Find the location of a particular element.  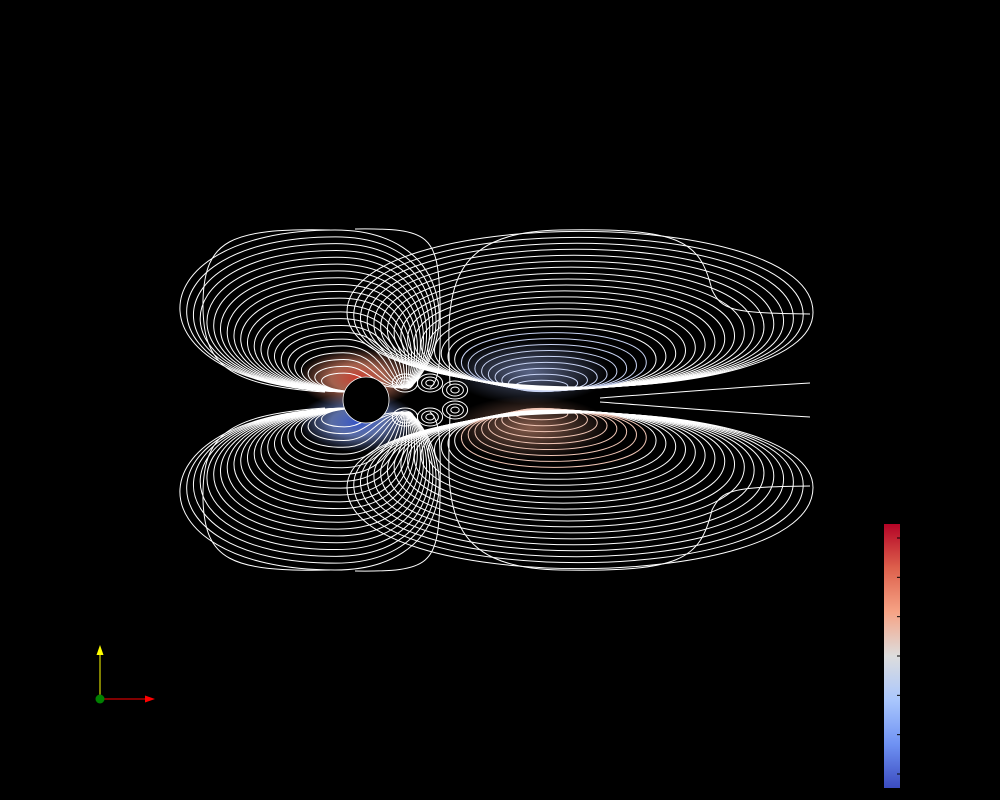

outer-contour-upper is located at coordinates (266, 311).